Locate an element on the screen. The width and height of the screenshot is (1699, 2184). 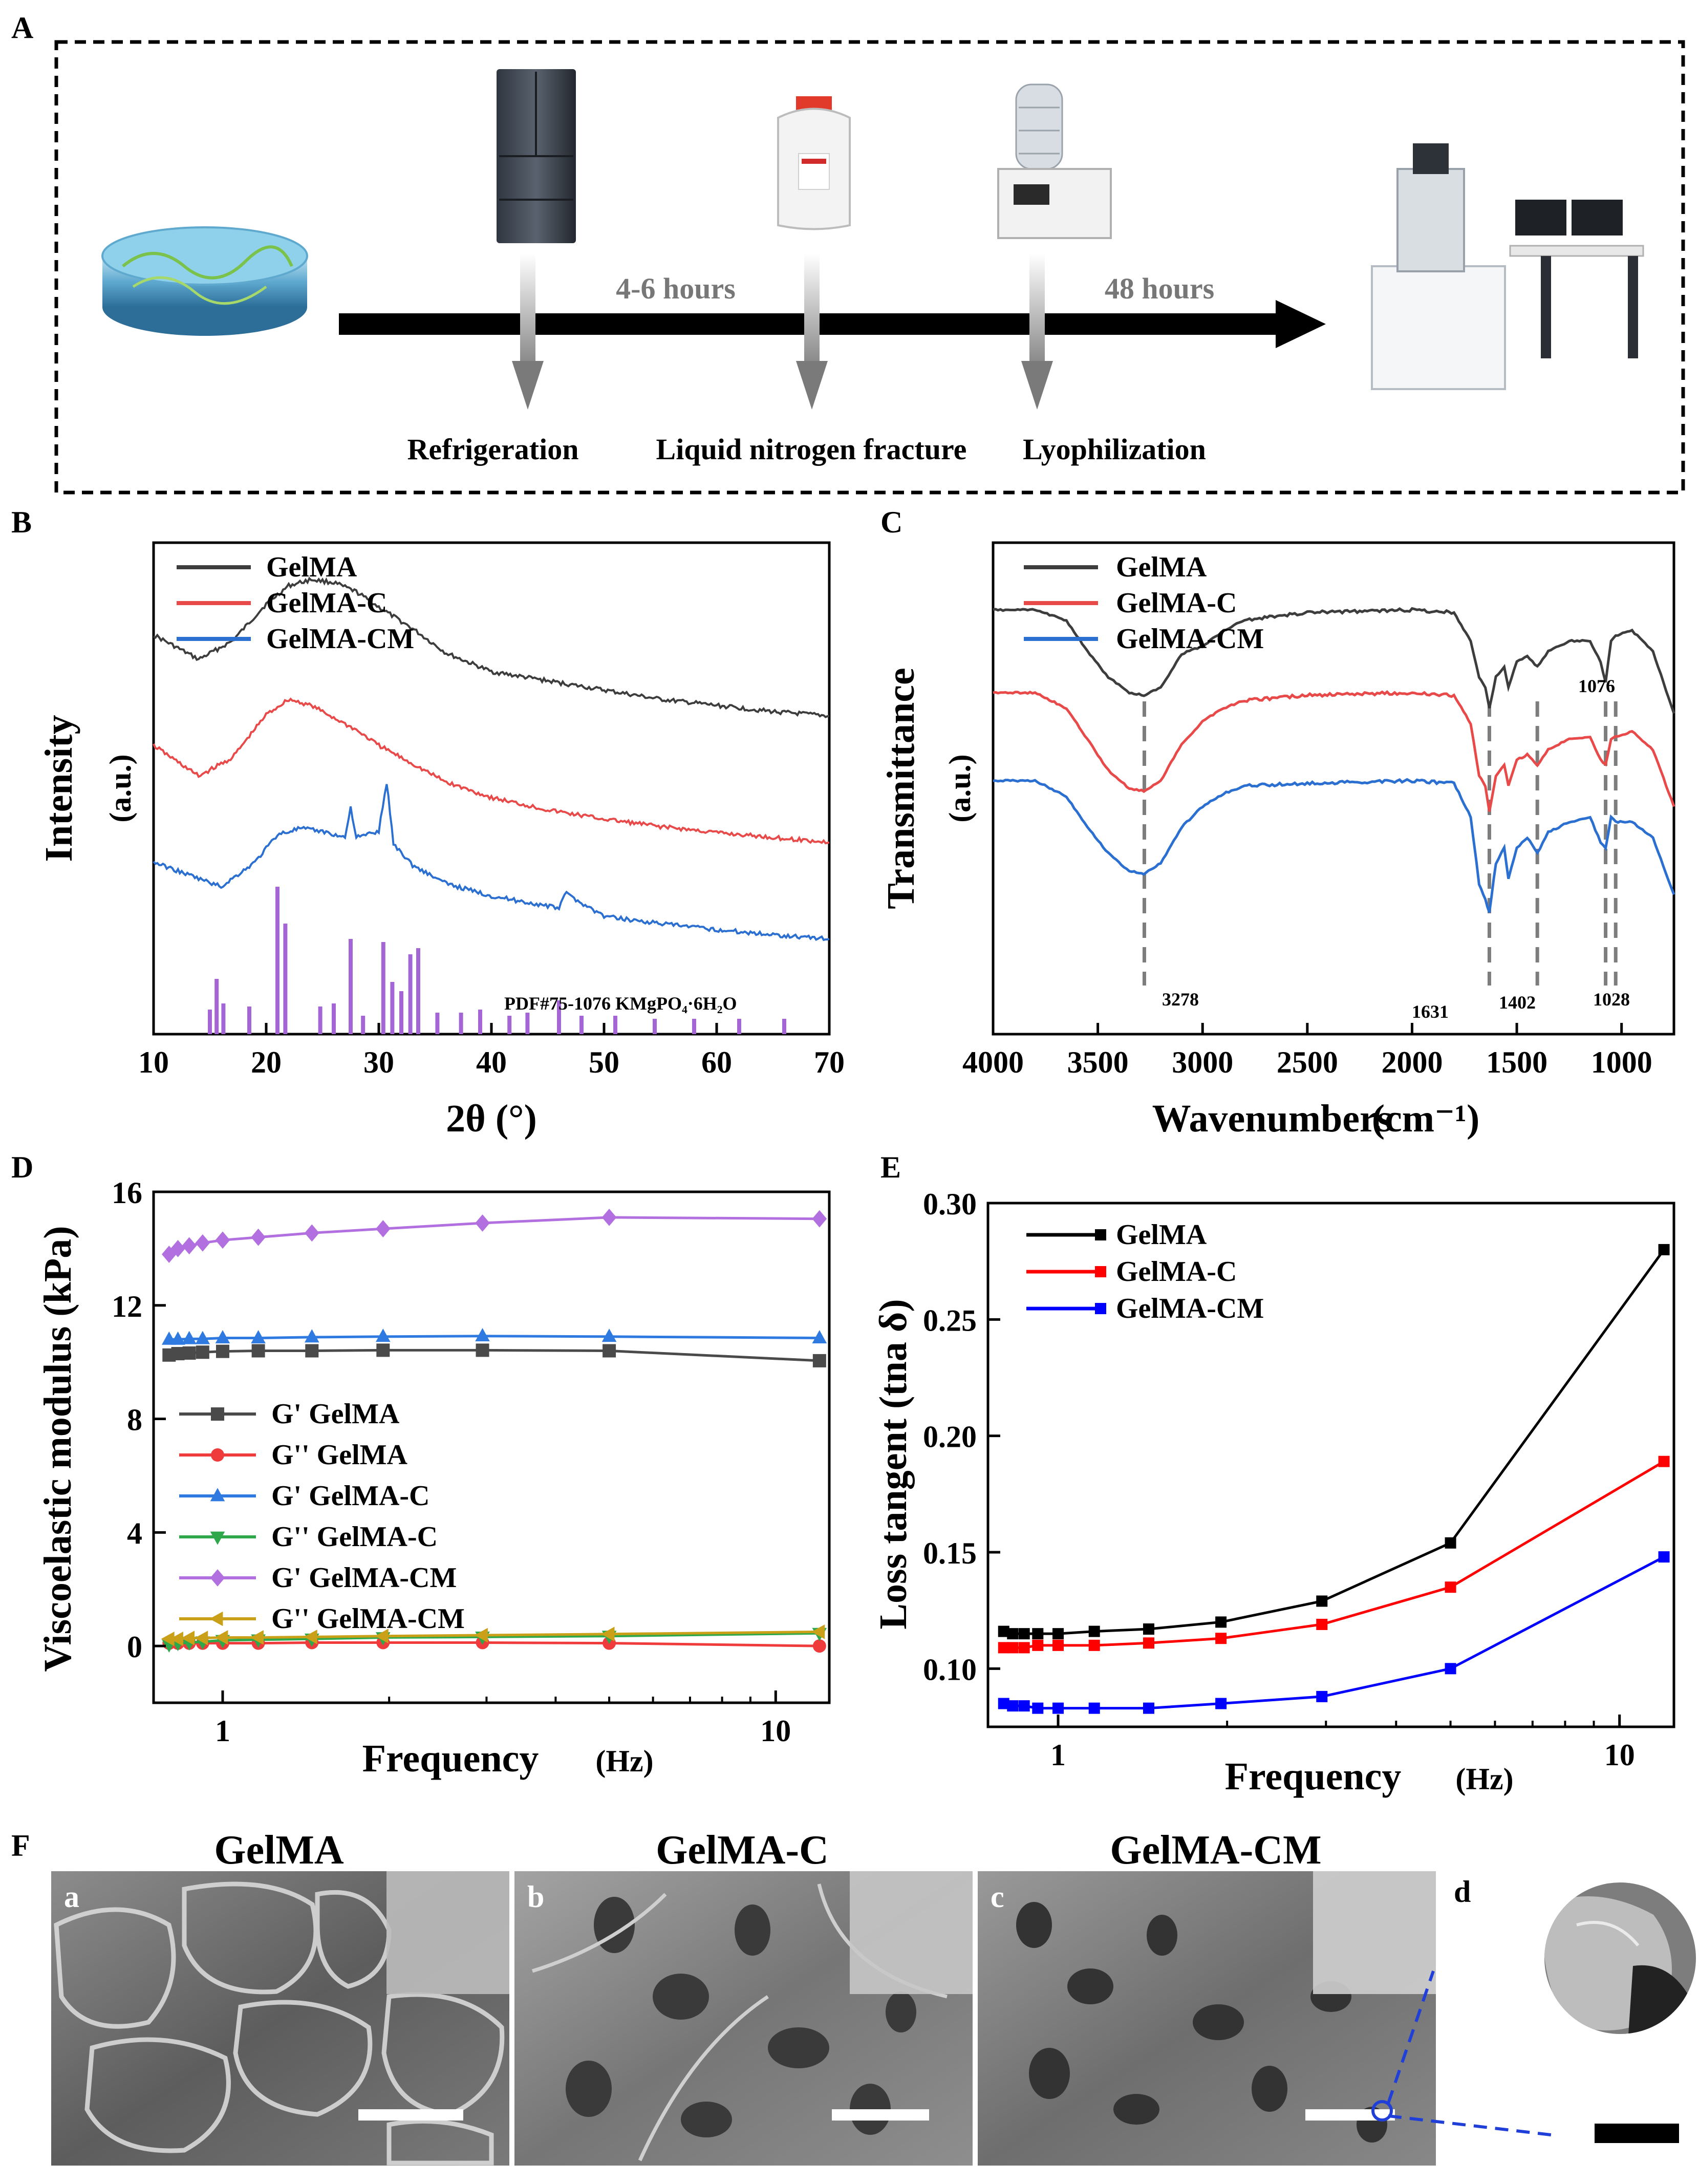
panel-label-d: D is located at coordinates (22, 1167).